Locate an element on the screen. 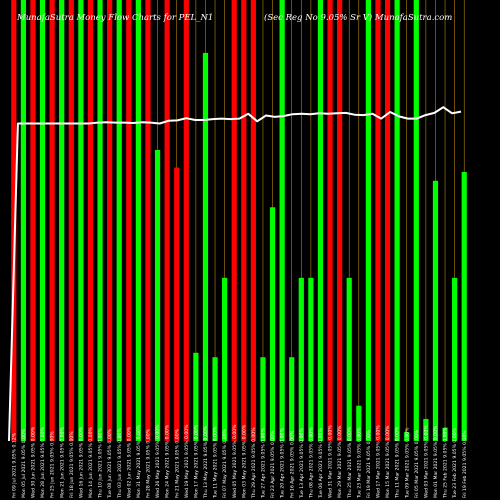 This screenshot has width=500, height=500. x-tick-label: Mon 24 May 2021 9.05% 0.00% is located at coordinates (168, 461).